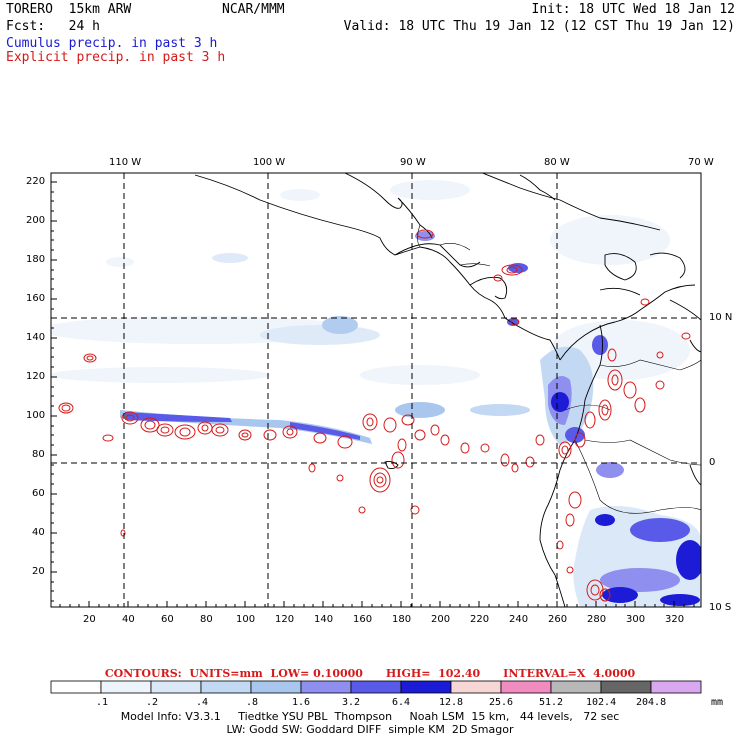 The height and width of the screenshot is (740, 740). Describe the element at coordinates (152, 702) in the screenshot. I see `colorbar-label: .2` at that location.